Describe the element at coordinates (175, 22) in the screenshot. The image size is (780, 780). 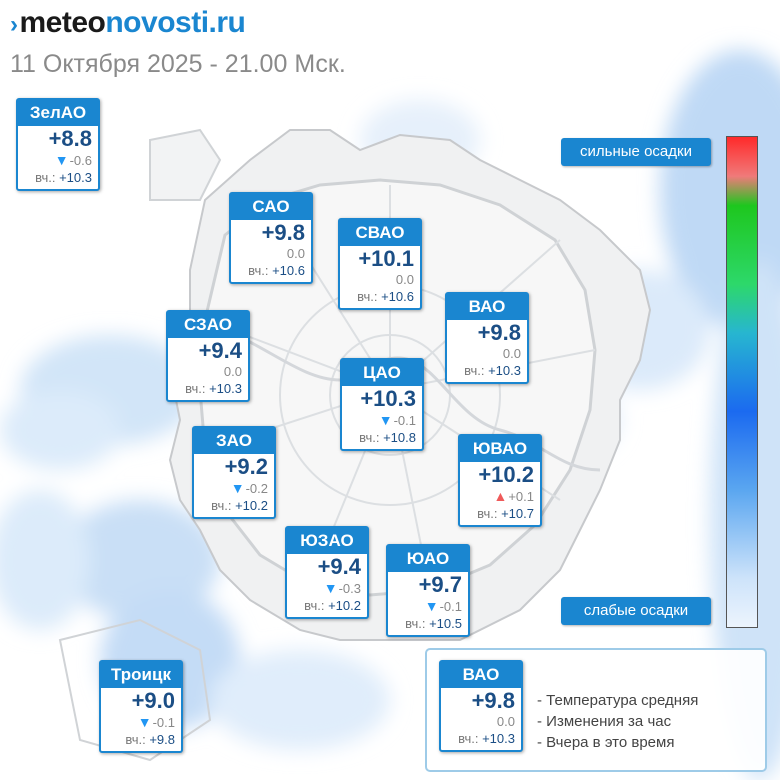
I see `logo-suffix: novosti.ru` at that location.